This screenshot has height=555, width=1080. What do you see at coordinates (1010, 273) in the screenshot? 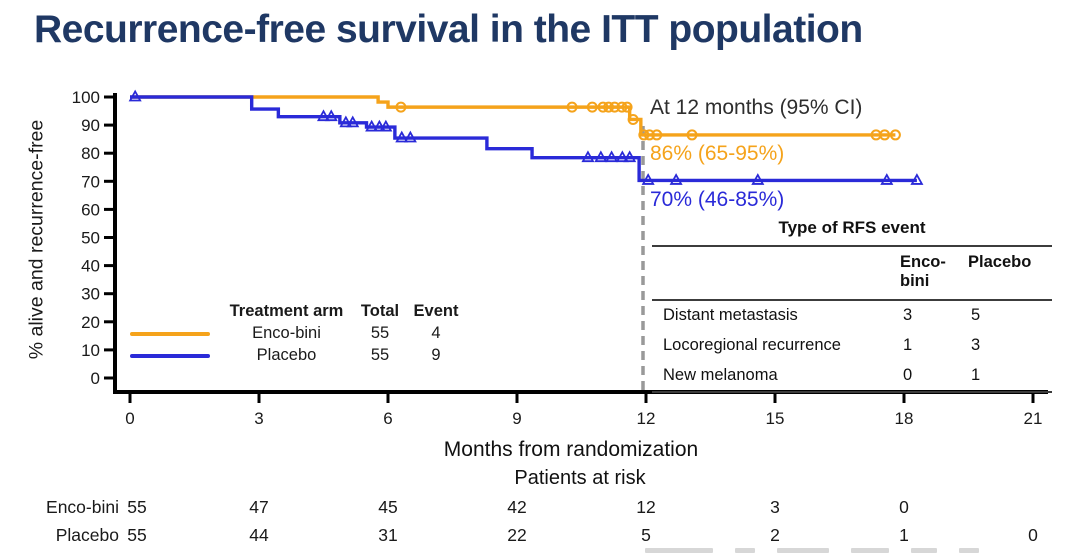
I see `rfs-header-placebo: Placebo` at bounding box center [1010, 273].